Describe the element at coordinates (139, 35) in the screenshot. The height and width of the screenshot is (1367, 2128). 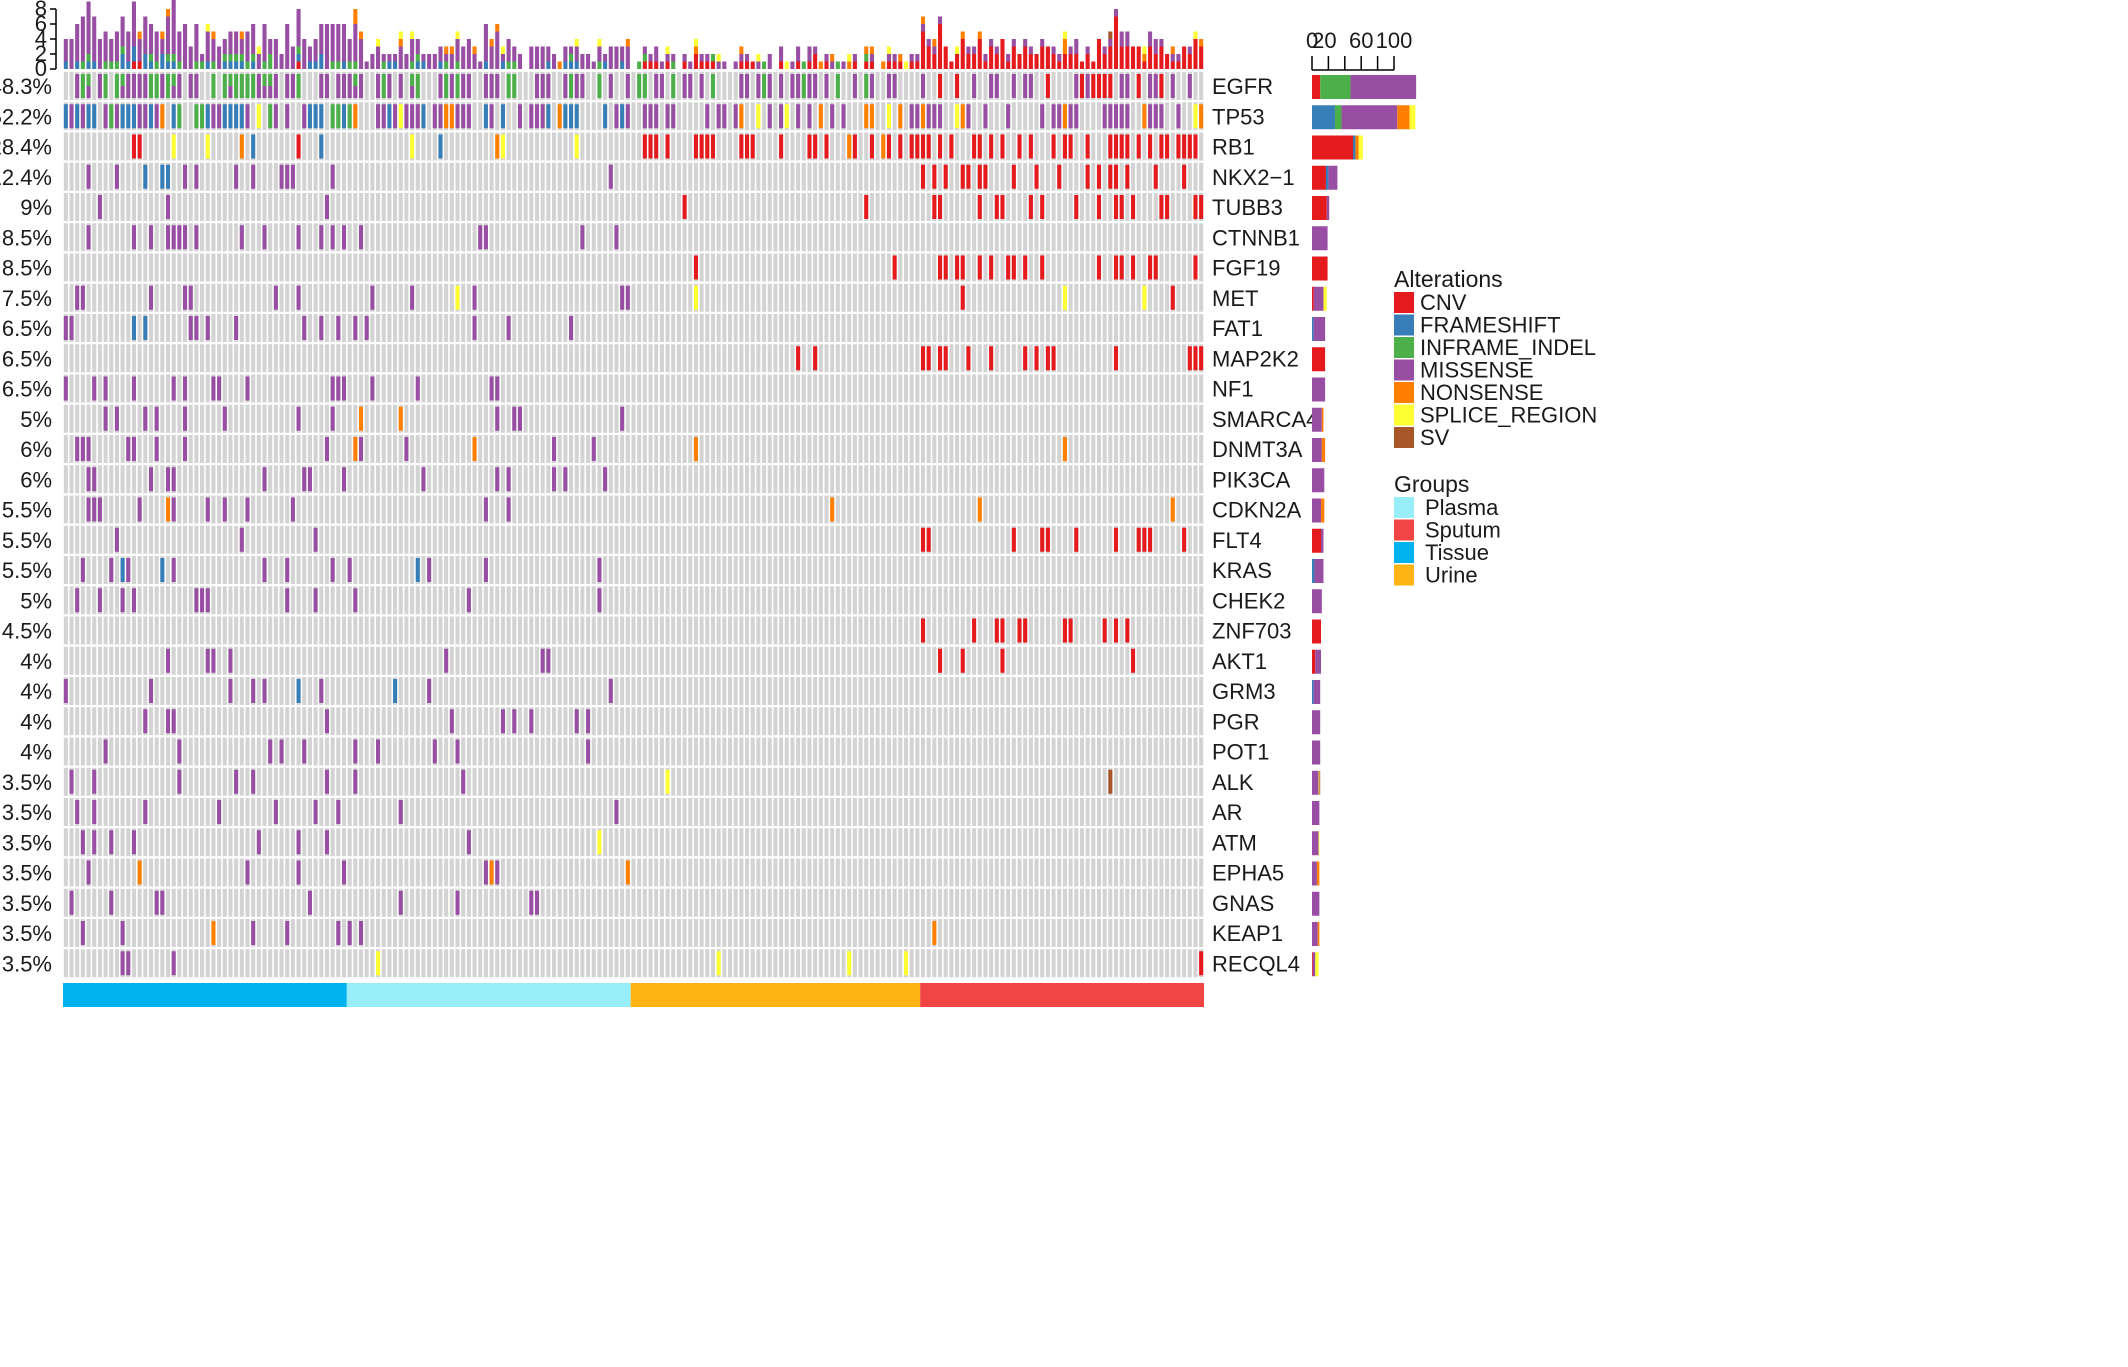
I see `top-bar-segment-nonsense` at that location.